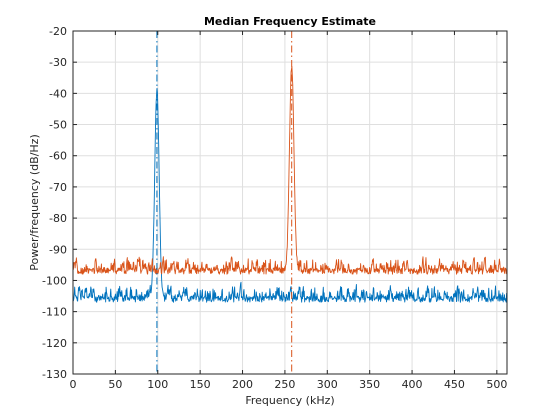  What do you see at coordinates (58, 62) in the screenshot?
I see `y-tick-label: -30` at bounding box center [58, 62].